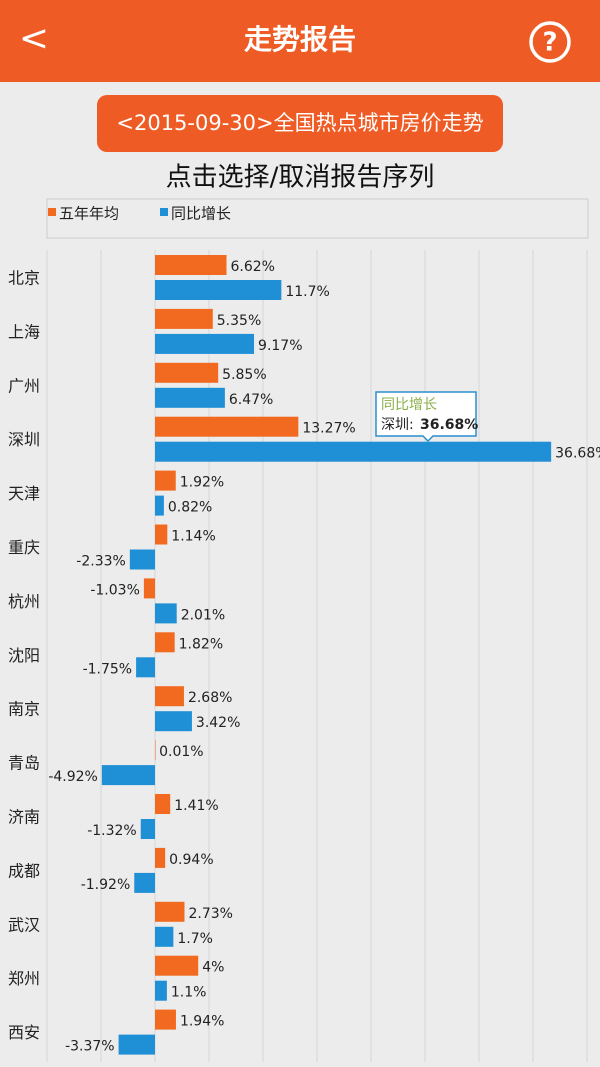 The height and width of the screenshot is (1067, 600). I want to click on value-label: -1.75%, so click(108, 669).